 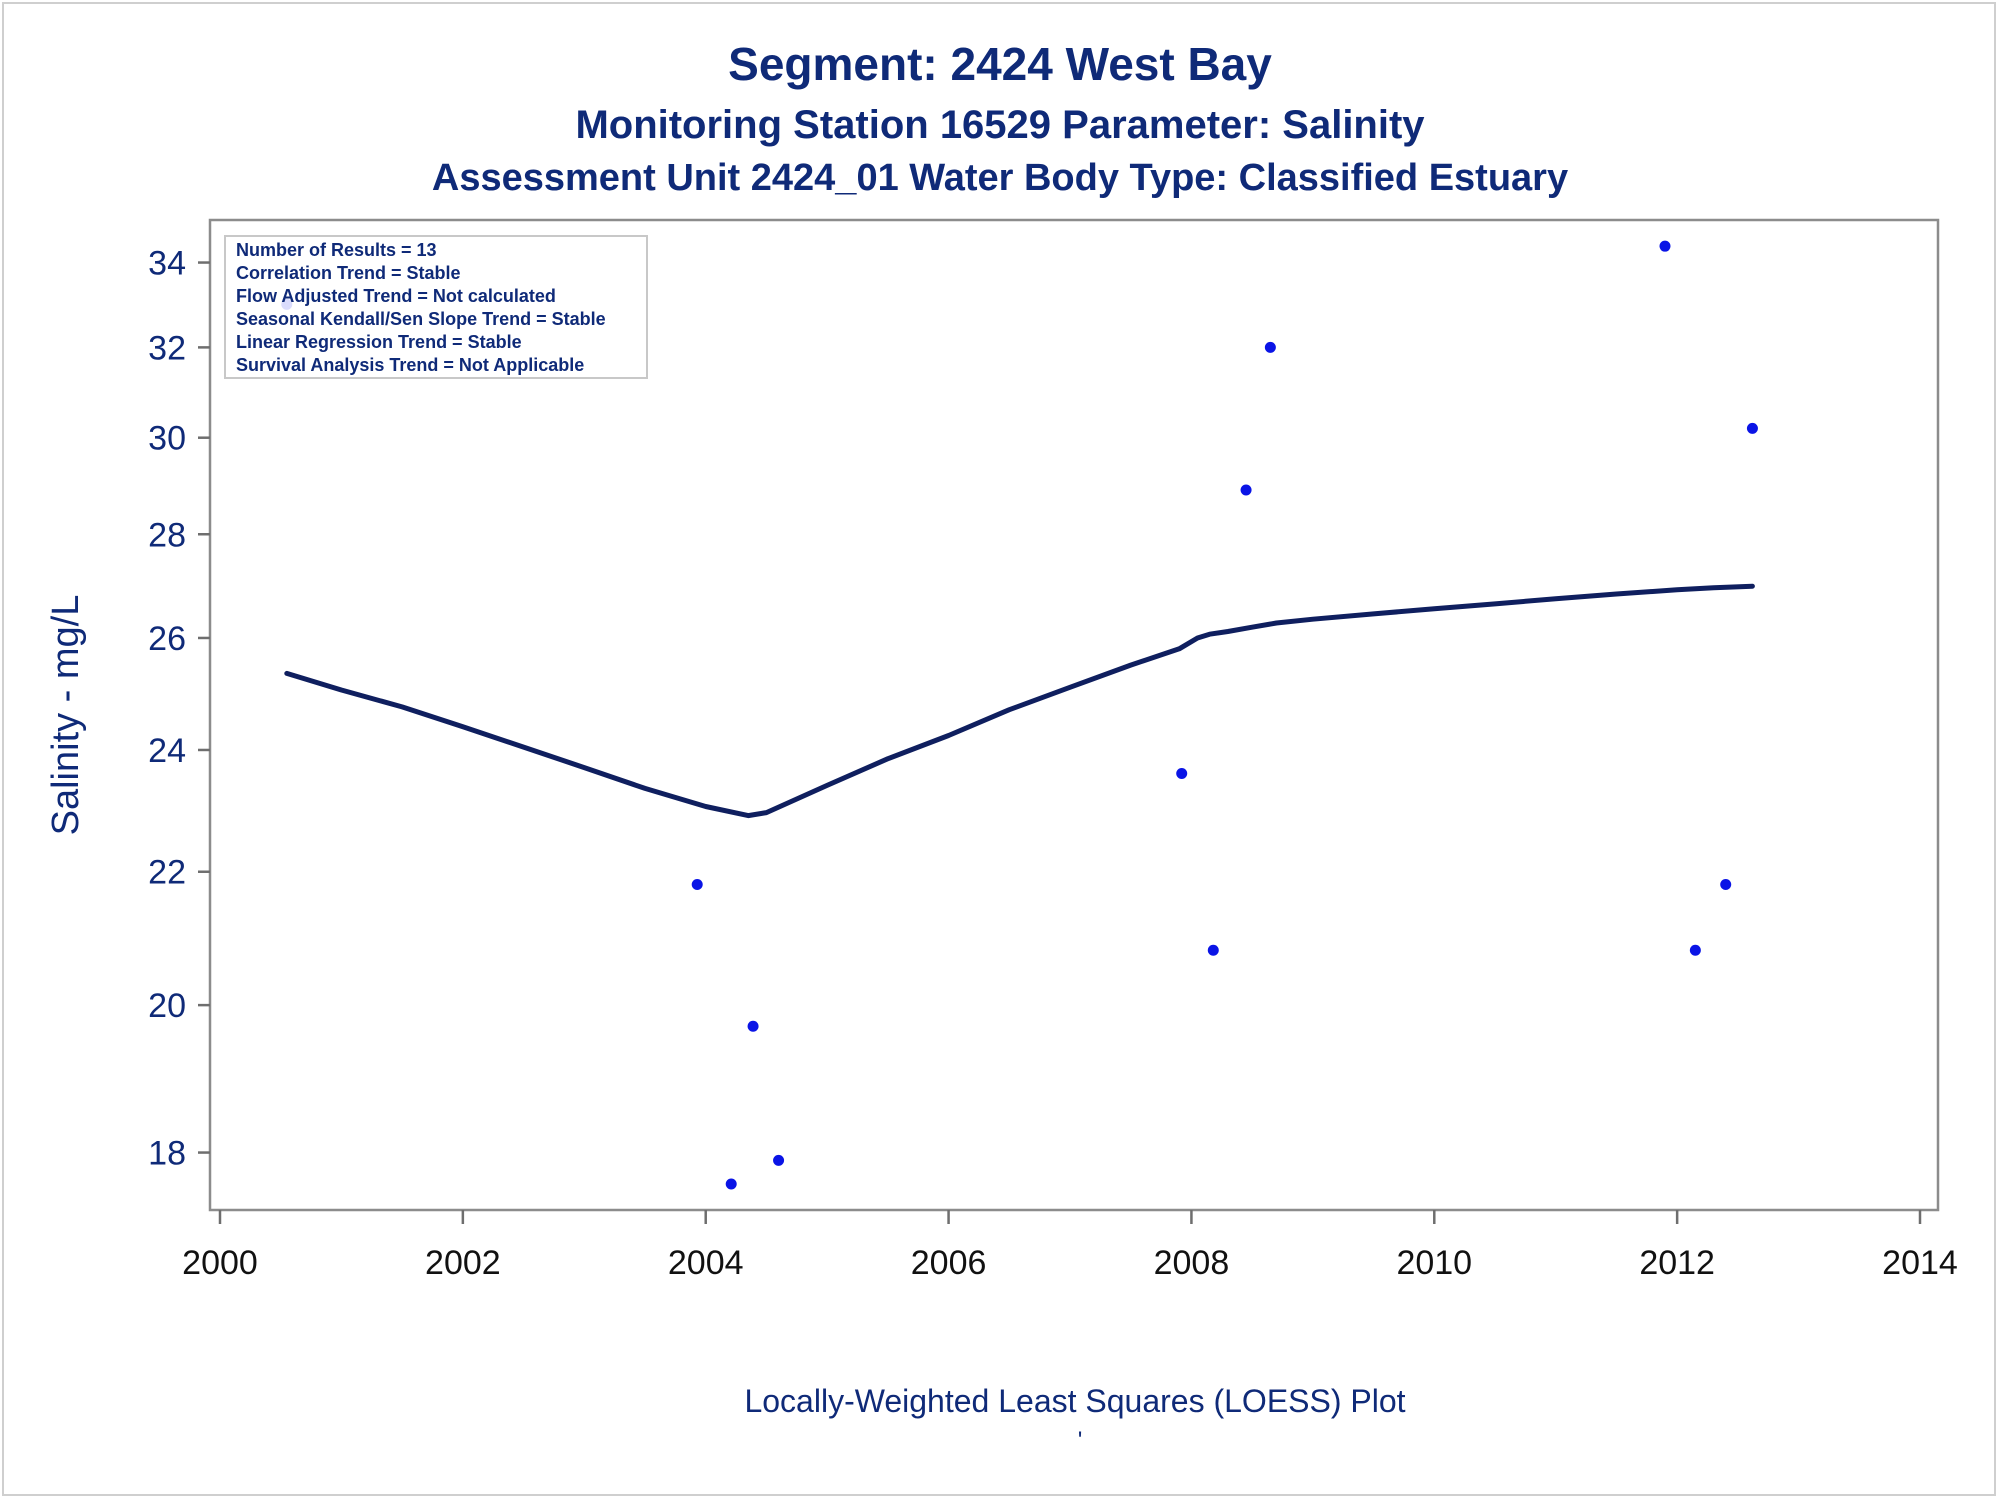 What do you see at coordinates (1677, 1263) in the screenshot?
I see `x-tick-label: 2012` at bounding box center [1677, 1263].